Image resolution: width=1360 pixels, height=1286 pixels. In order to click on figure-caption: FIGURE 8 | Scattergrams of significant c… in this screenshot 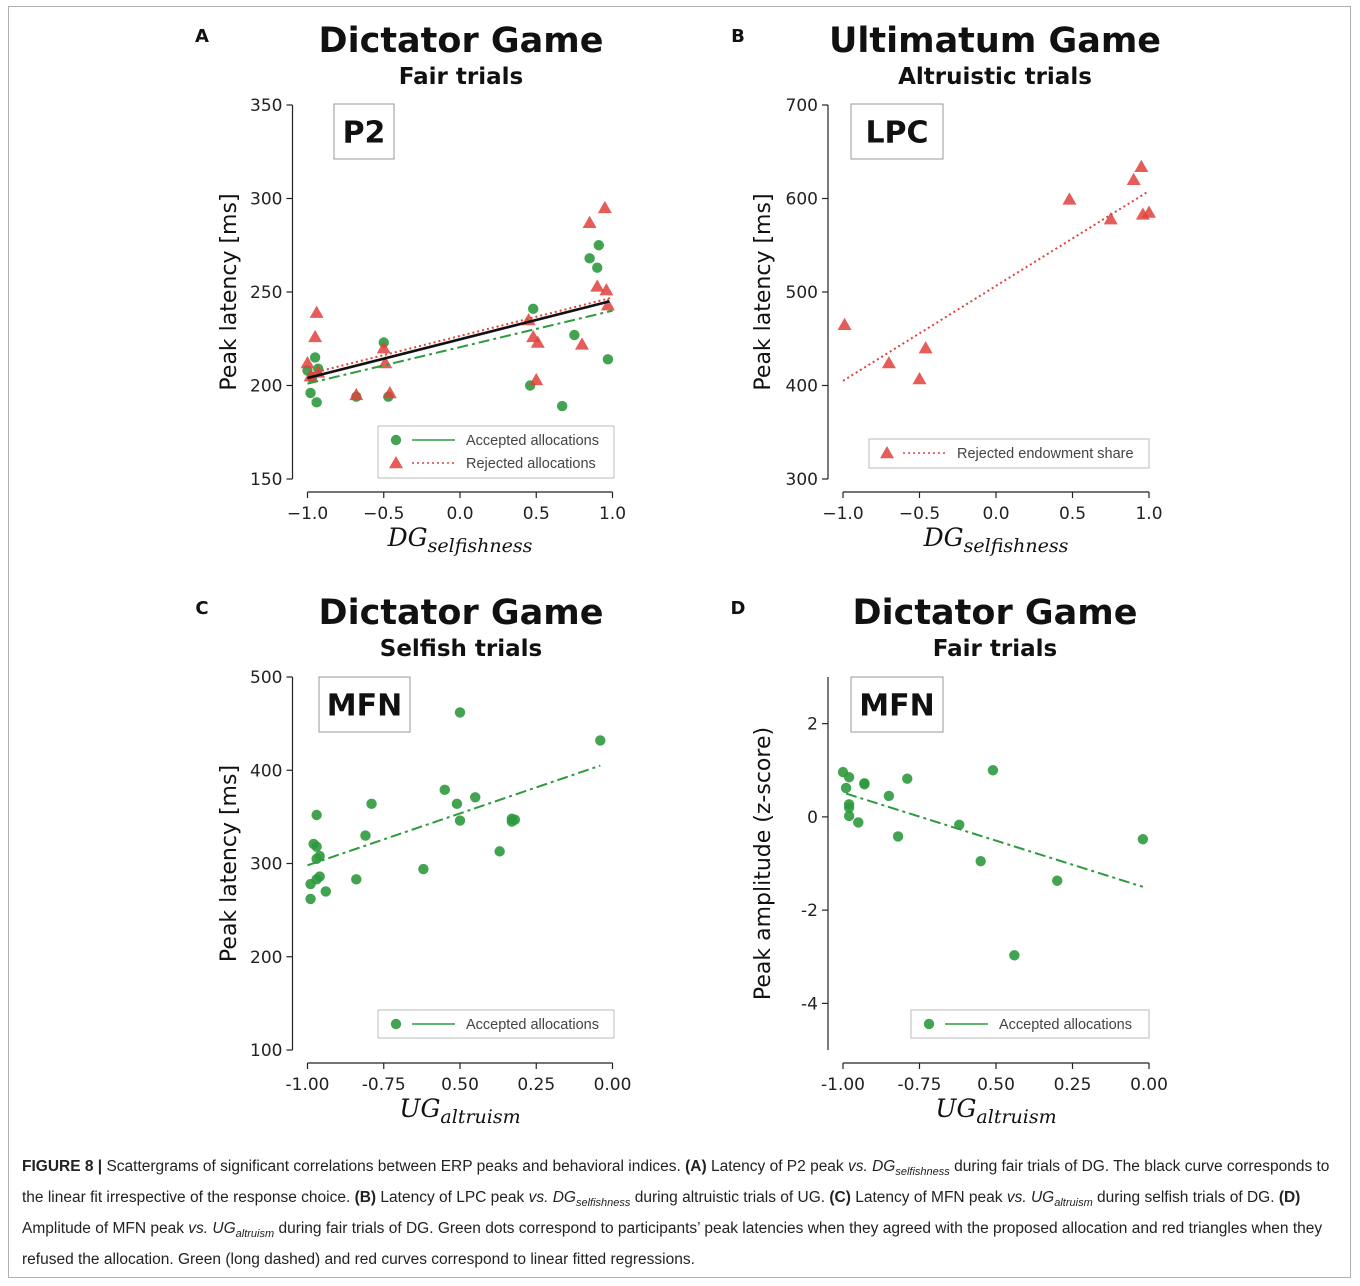, I will do `click(681, 1213)`.